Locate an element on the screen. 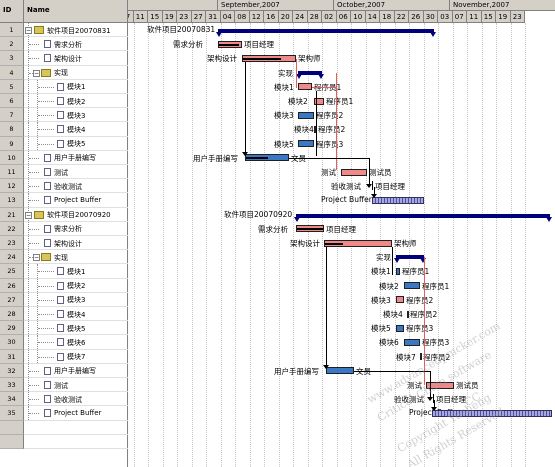  table-row: 23 架构设计 is located at coordinates (64, 243).